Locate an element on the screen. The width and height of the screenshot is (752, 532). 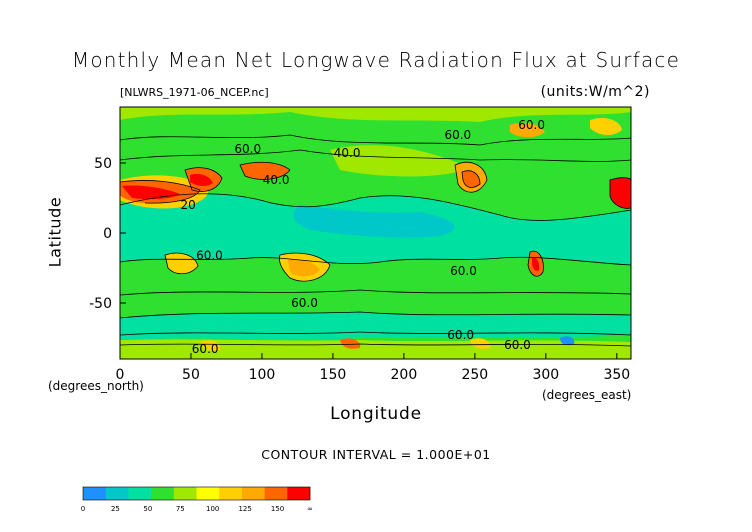
source-file-label: [NLWRS_1971-06_NCEP.nc] is located at coordinates (194, 92).